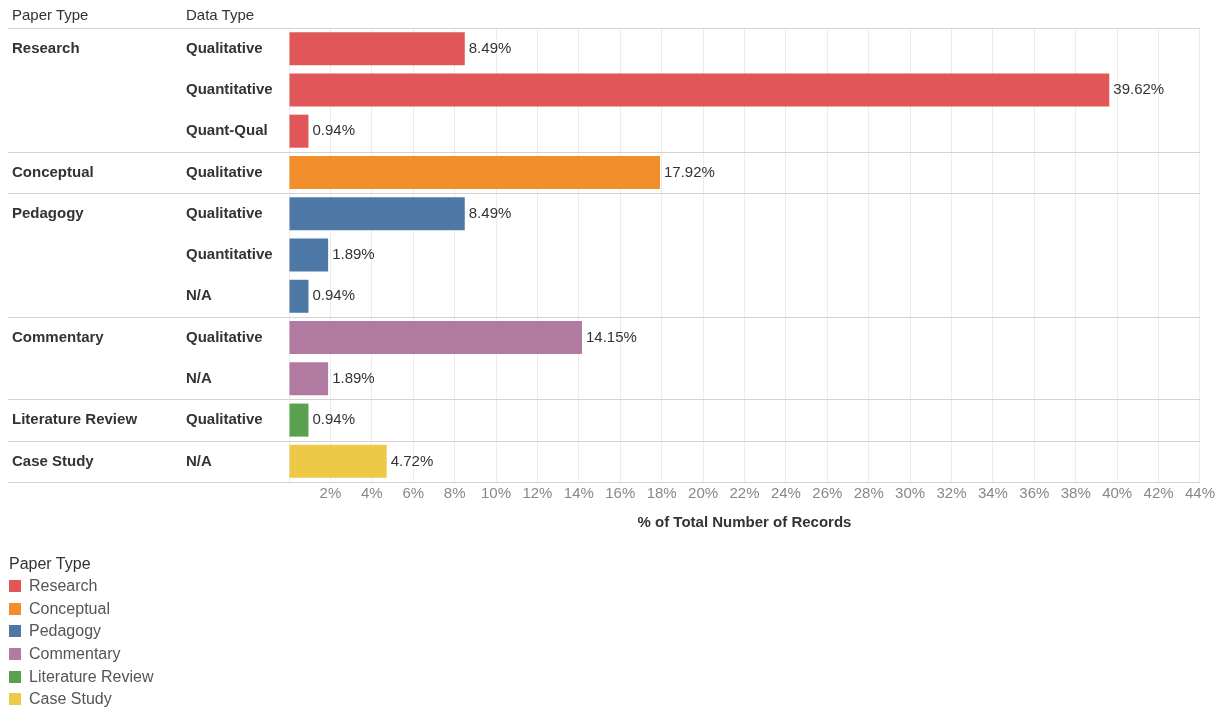 The image size is (1218, 711). What do you see at coordinates (413, 493) in the screenshot?
I see `x-tick-label: 6%` at bounding box center [413, 493].